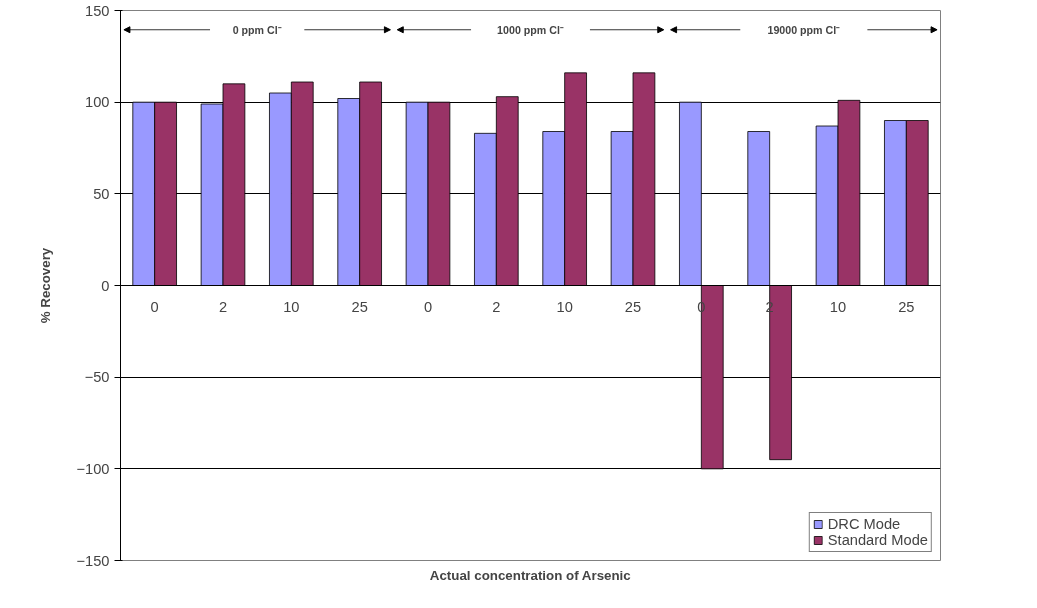 The height and width of the screenshot is (608, 1037). What do you see at coordinates (257, 29) in the screenshot?
I see `annotation: 0 ppm Cl⁻` at bounding box center [257, 29].